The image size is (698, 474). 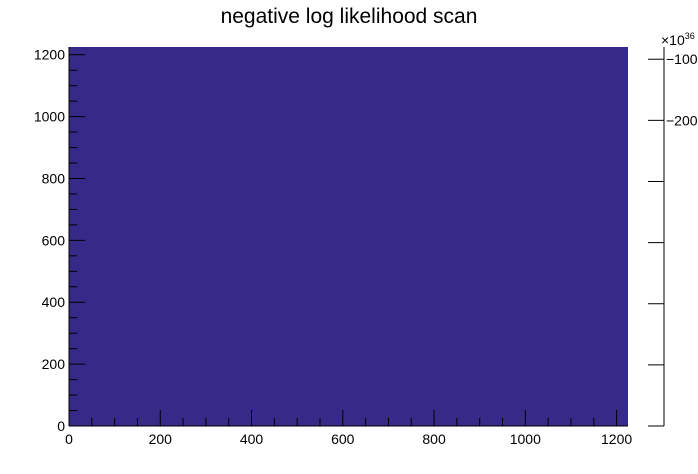 I want to click on colorbar-tick-label: −200, so click(x=682, y=120).